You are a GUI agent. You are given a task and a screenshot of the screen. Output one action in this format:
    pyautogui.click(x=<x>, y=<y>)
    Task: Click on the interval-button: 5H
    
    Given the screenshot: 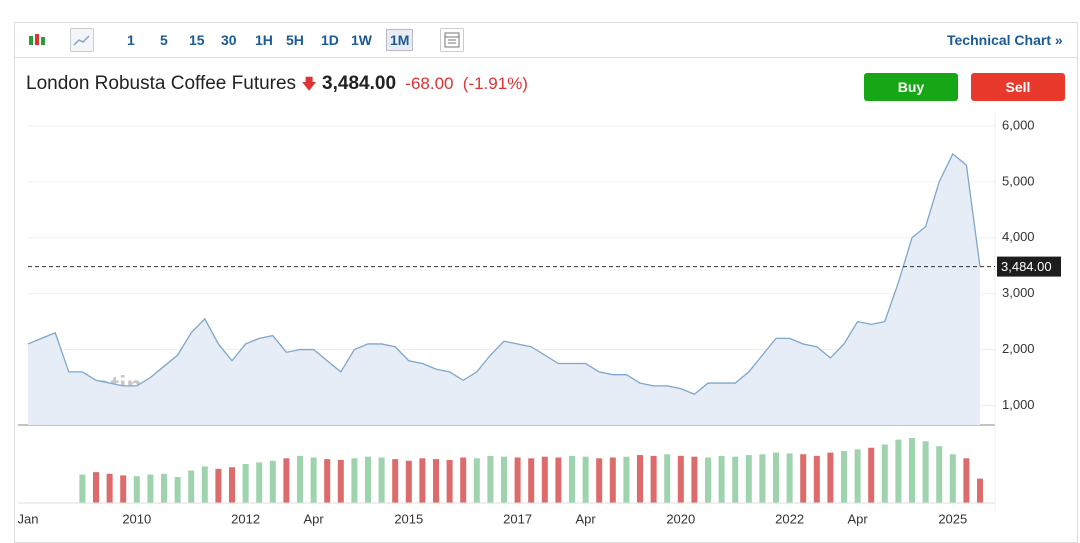 What is the action you would take?
    pyautogui.click(x=295, y=40)
    